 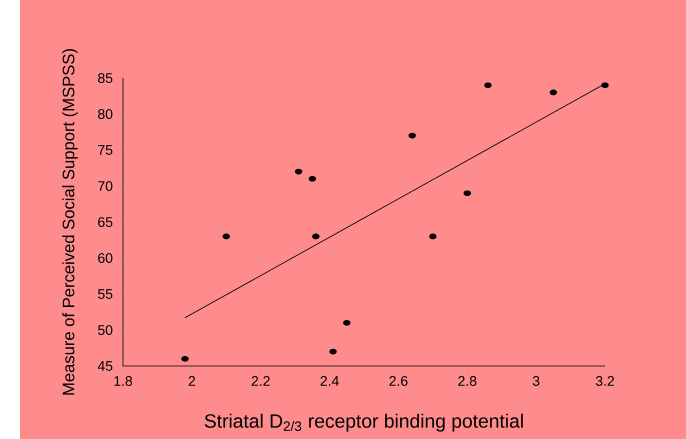 I want to click on x-axis-title: Striatal D$_{2/3}$ receptor binding potential, so click(x=363, y=423).